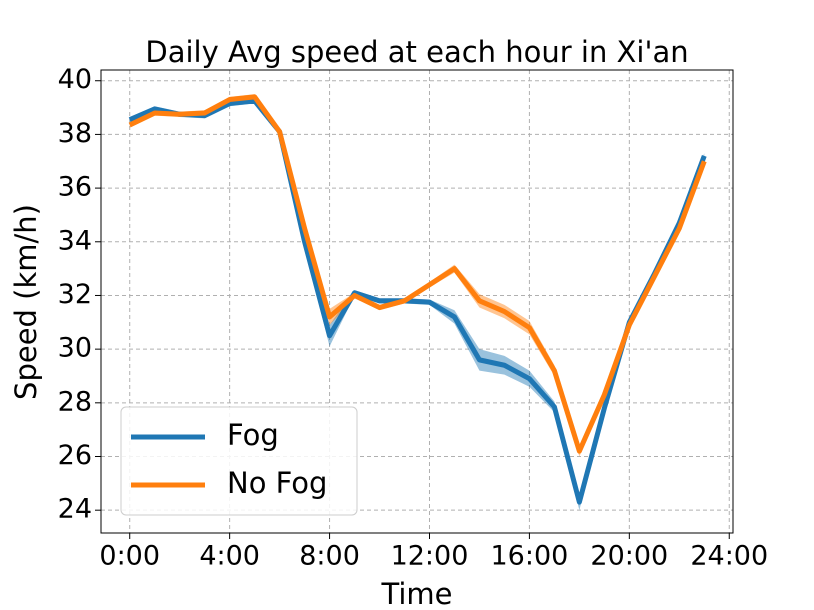 This screenshot has height=610, width=814. Describe the element at coordinates (75, 348) in the screenshot. I see `y-tick-label: 30` at that location.